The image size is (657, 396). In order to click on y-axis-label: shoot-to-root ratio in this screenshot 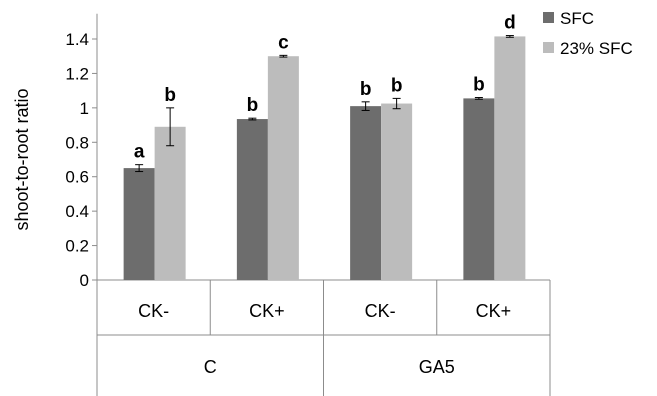, I will do `click(22, 159)`.